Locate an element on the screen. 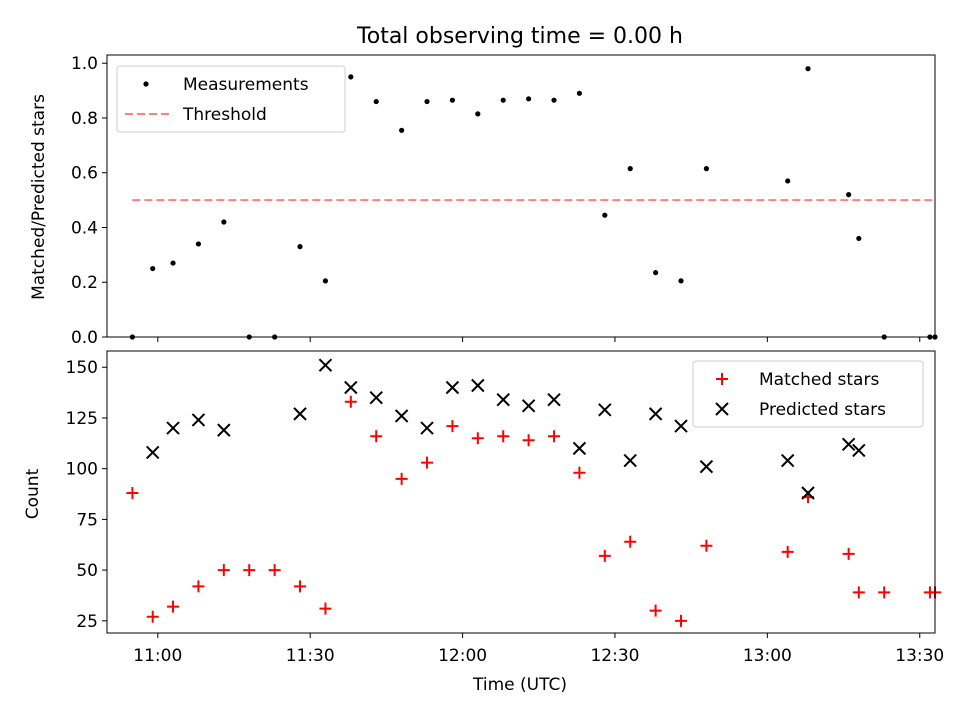 The image size is (960, 720). legend-measurements-label: Measurements is located at coordinates (246, 85).